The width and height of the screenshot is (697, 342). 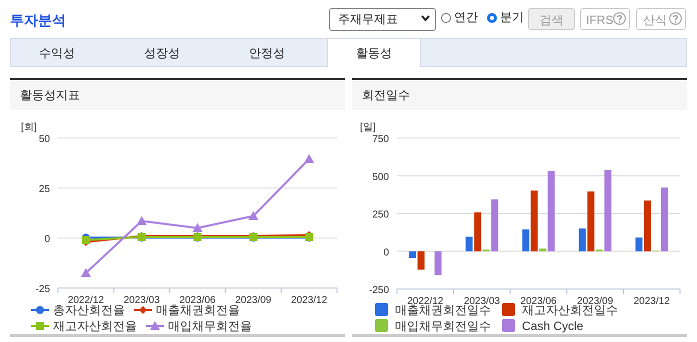 What do you see at coordinates (95, 326) in the screenshot?
I see `legend-label: 재고자산회전율` at bounding box center [95, 326].